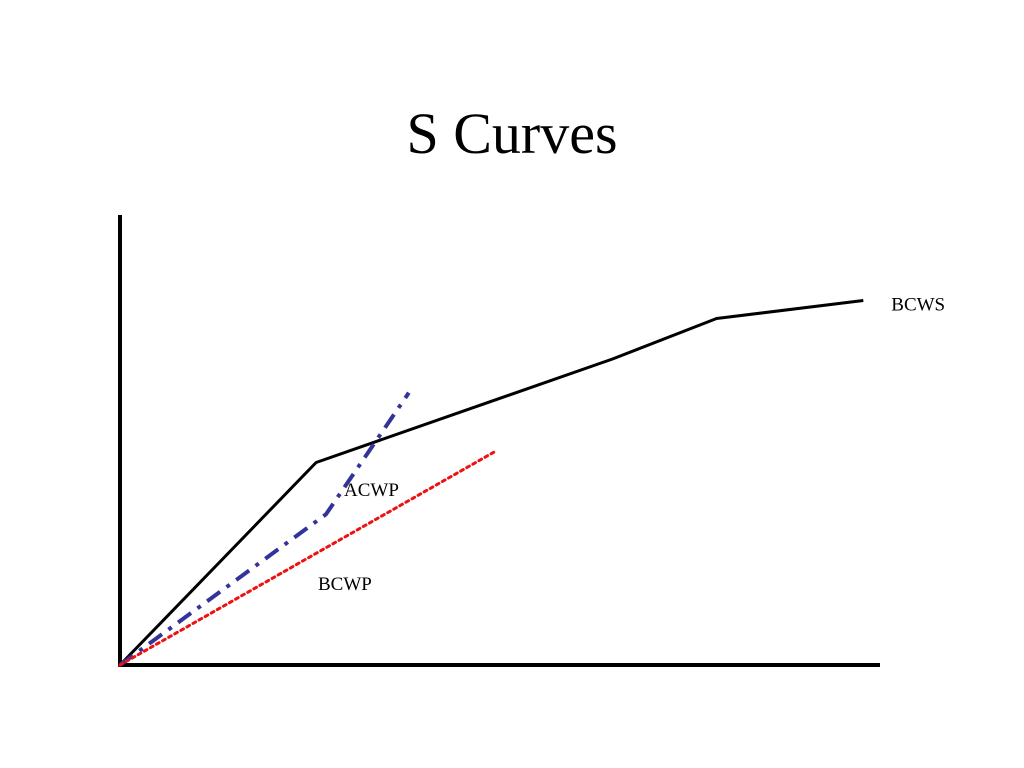 The width and height of the screenshot is (1024, 768). Describe the element at coordinates (345, 584) in the screenshot. I see `series-label-bcwp: BCWP` at that location.